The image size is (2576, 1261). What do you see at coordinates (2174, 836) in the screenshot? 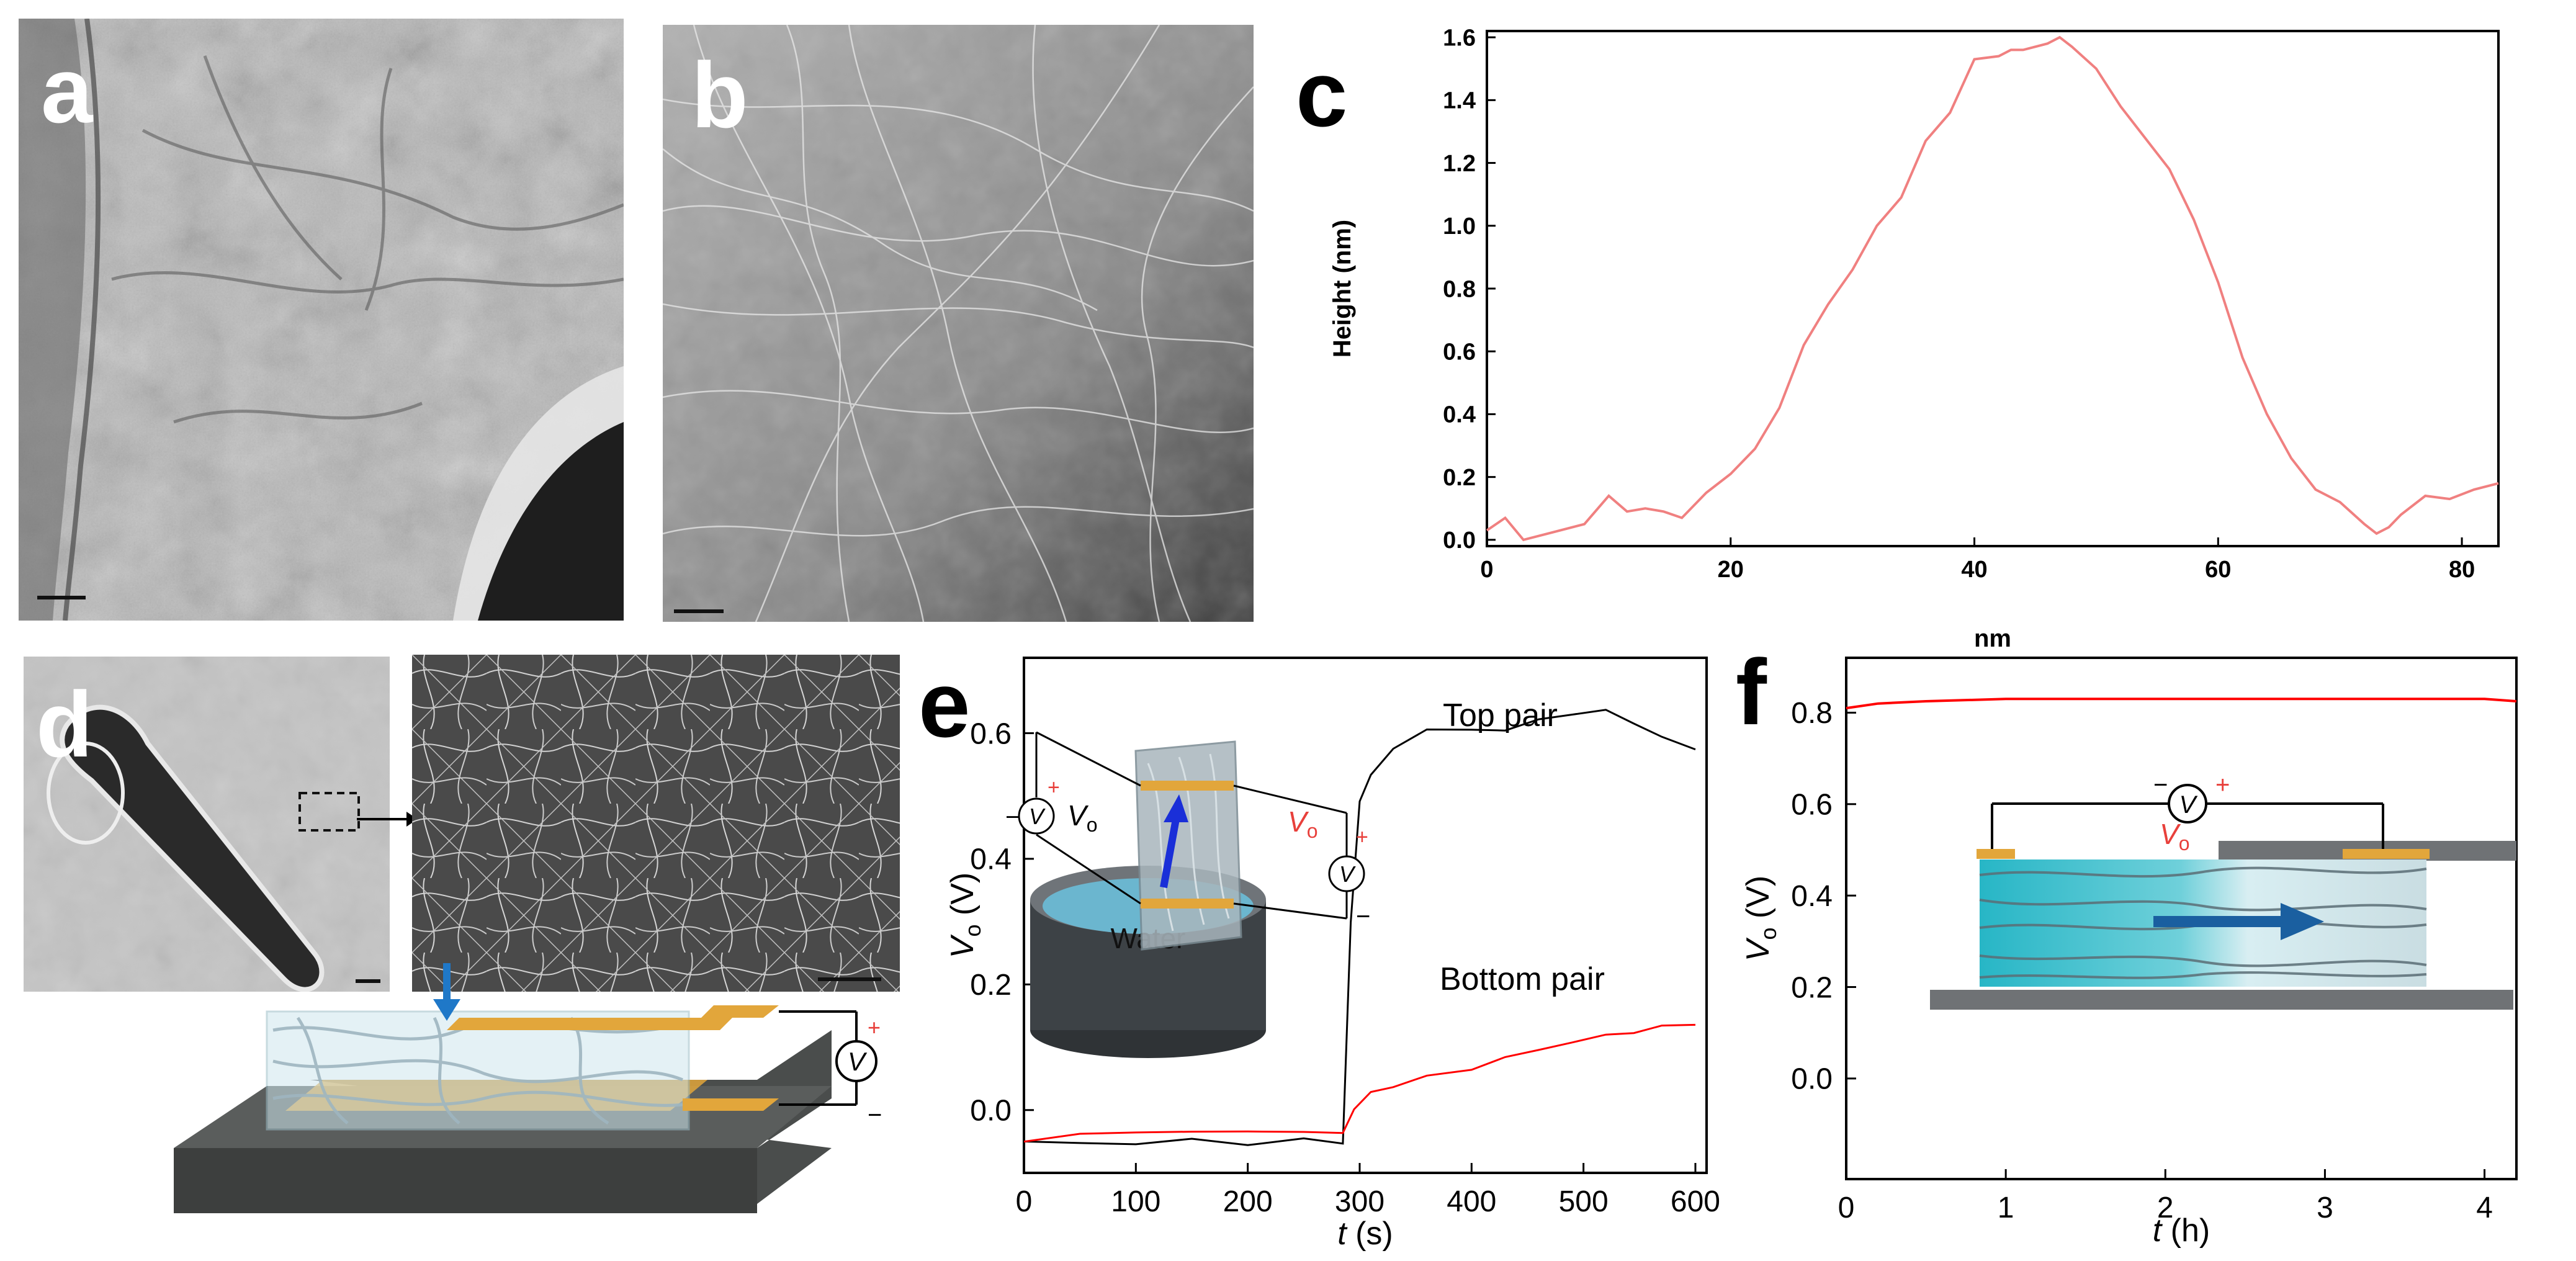
I see `chart-f-inset-vo: Vo` at bounding box center [2174, 836].